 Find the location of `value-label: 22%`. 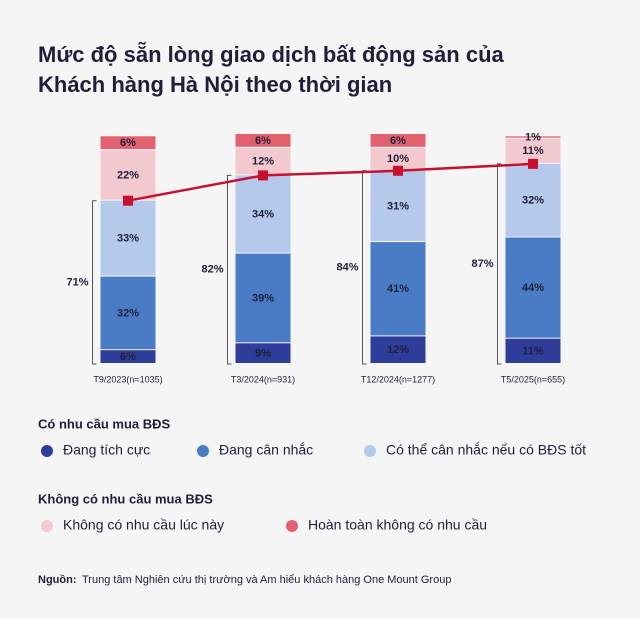

value-label: 22% is located at coordinates (128, 175).